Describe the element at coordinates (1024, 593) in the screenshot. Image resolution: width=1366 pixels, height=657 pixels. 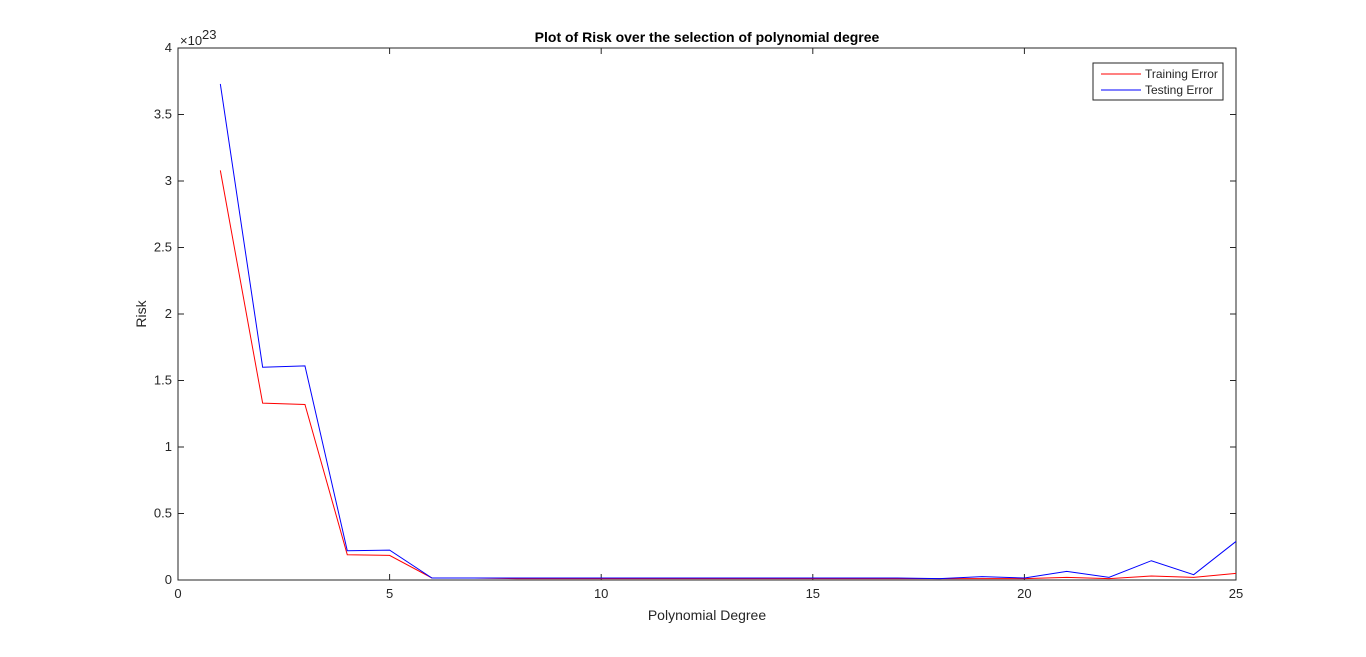
I see `x-tick-label: 20` at that location.